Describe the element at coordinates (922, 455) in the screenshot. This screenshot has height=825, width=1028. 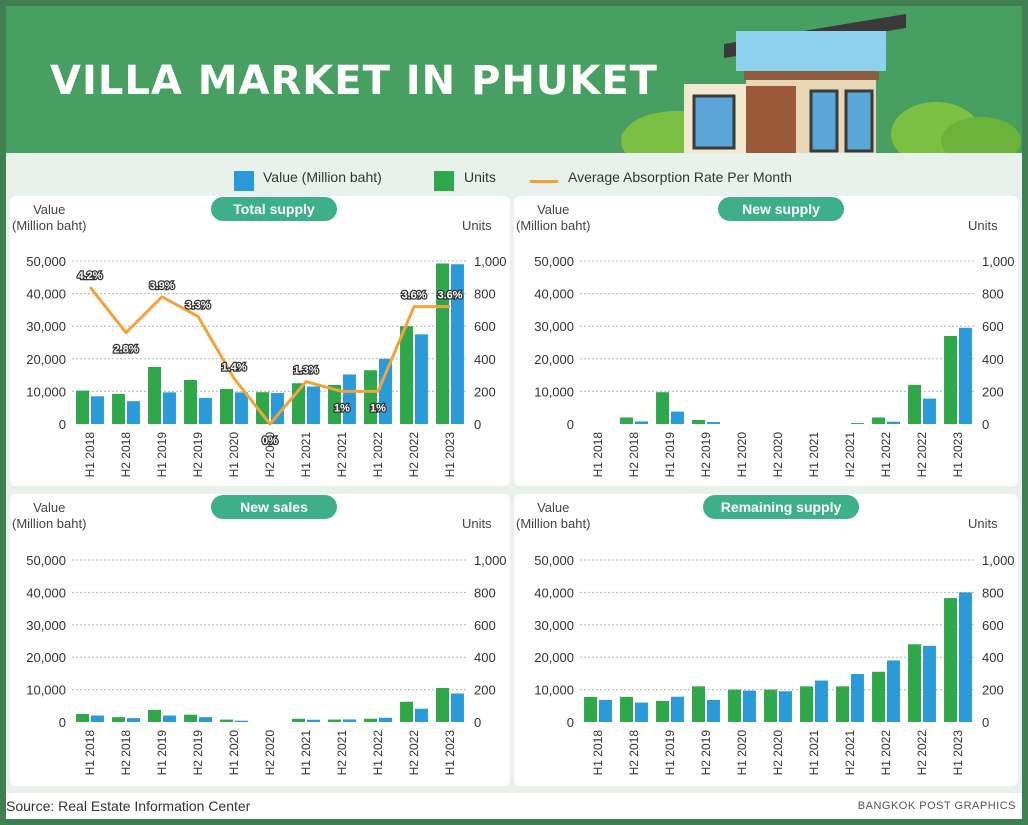
I see `new-supply-x-tick-label: H2 2022` at that location.